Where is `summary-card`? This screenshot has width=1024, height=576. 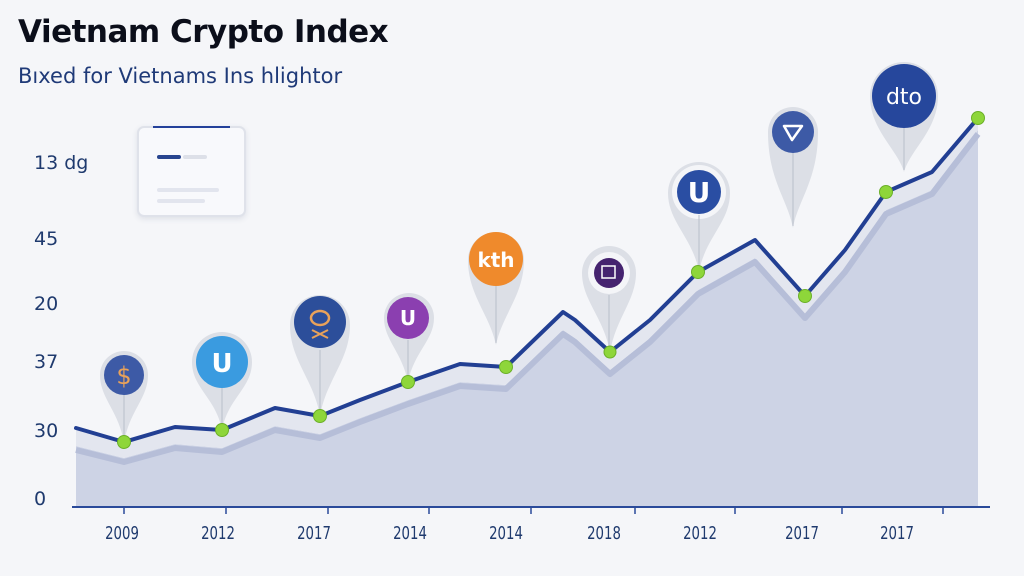 summary-card is located at coordinates (191, 171).